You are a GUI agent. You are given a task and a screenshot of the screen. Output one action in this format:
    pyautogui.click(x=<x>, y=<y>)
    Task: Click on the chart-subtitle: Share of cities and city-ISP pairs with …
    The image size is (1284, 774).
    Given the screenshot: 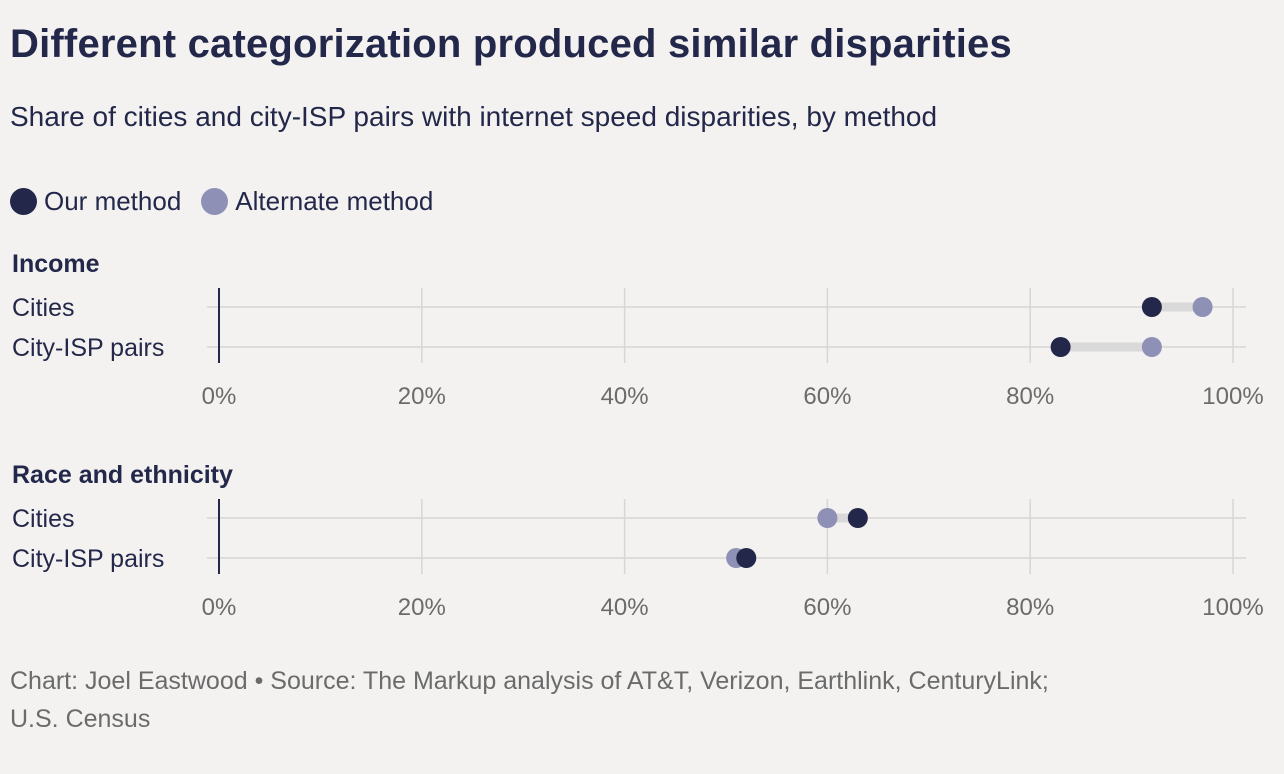 What is the action you would take?
    pyautogui.click(x=474, y=116)
    